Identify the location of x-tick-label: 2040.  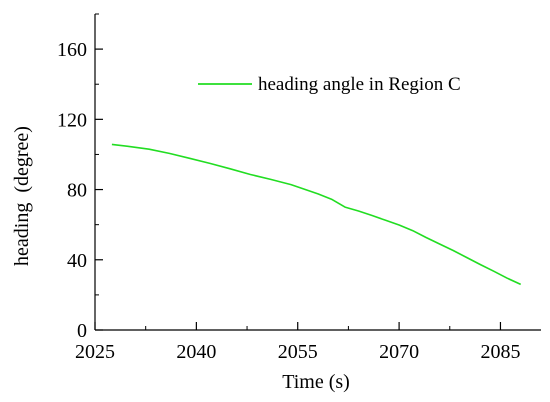
(196, 352).